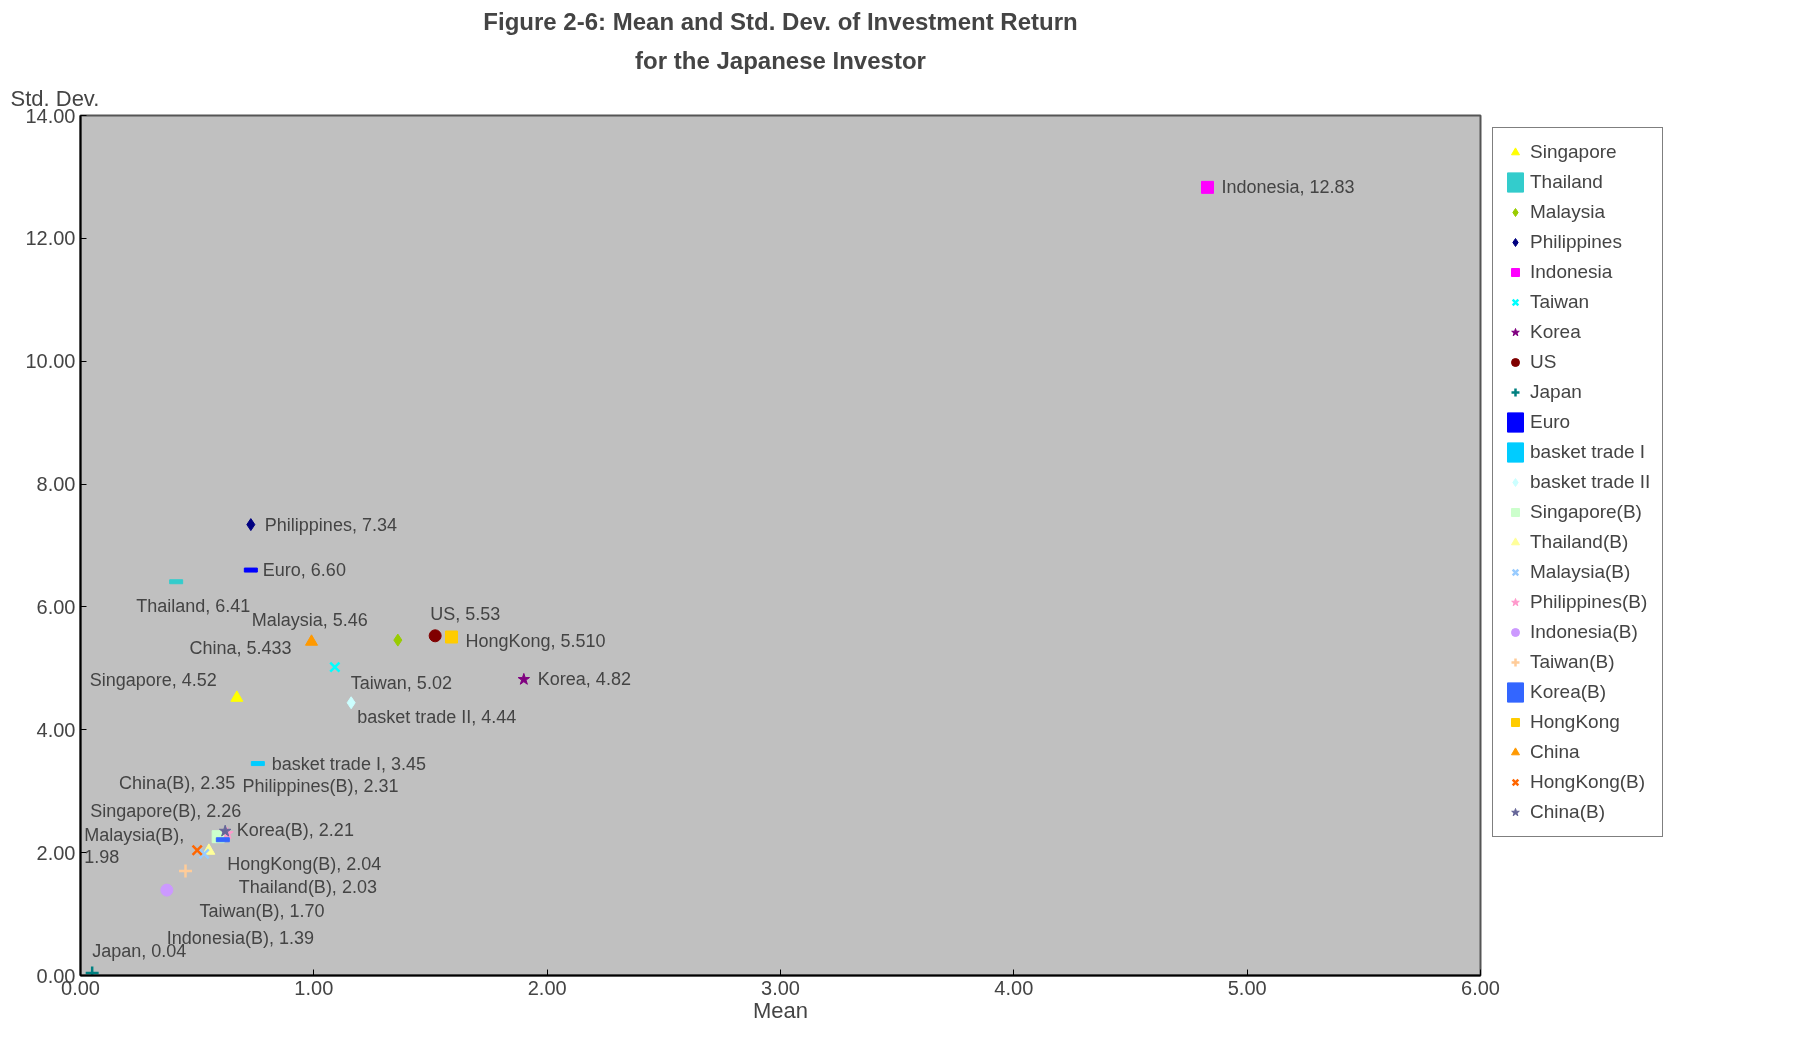 The height and width of the screenshot is (1064, 1820). Describe the element at coordinates (1543, 362) in the screenshot. I see `legend-label: US` at that location.